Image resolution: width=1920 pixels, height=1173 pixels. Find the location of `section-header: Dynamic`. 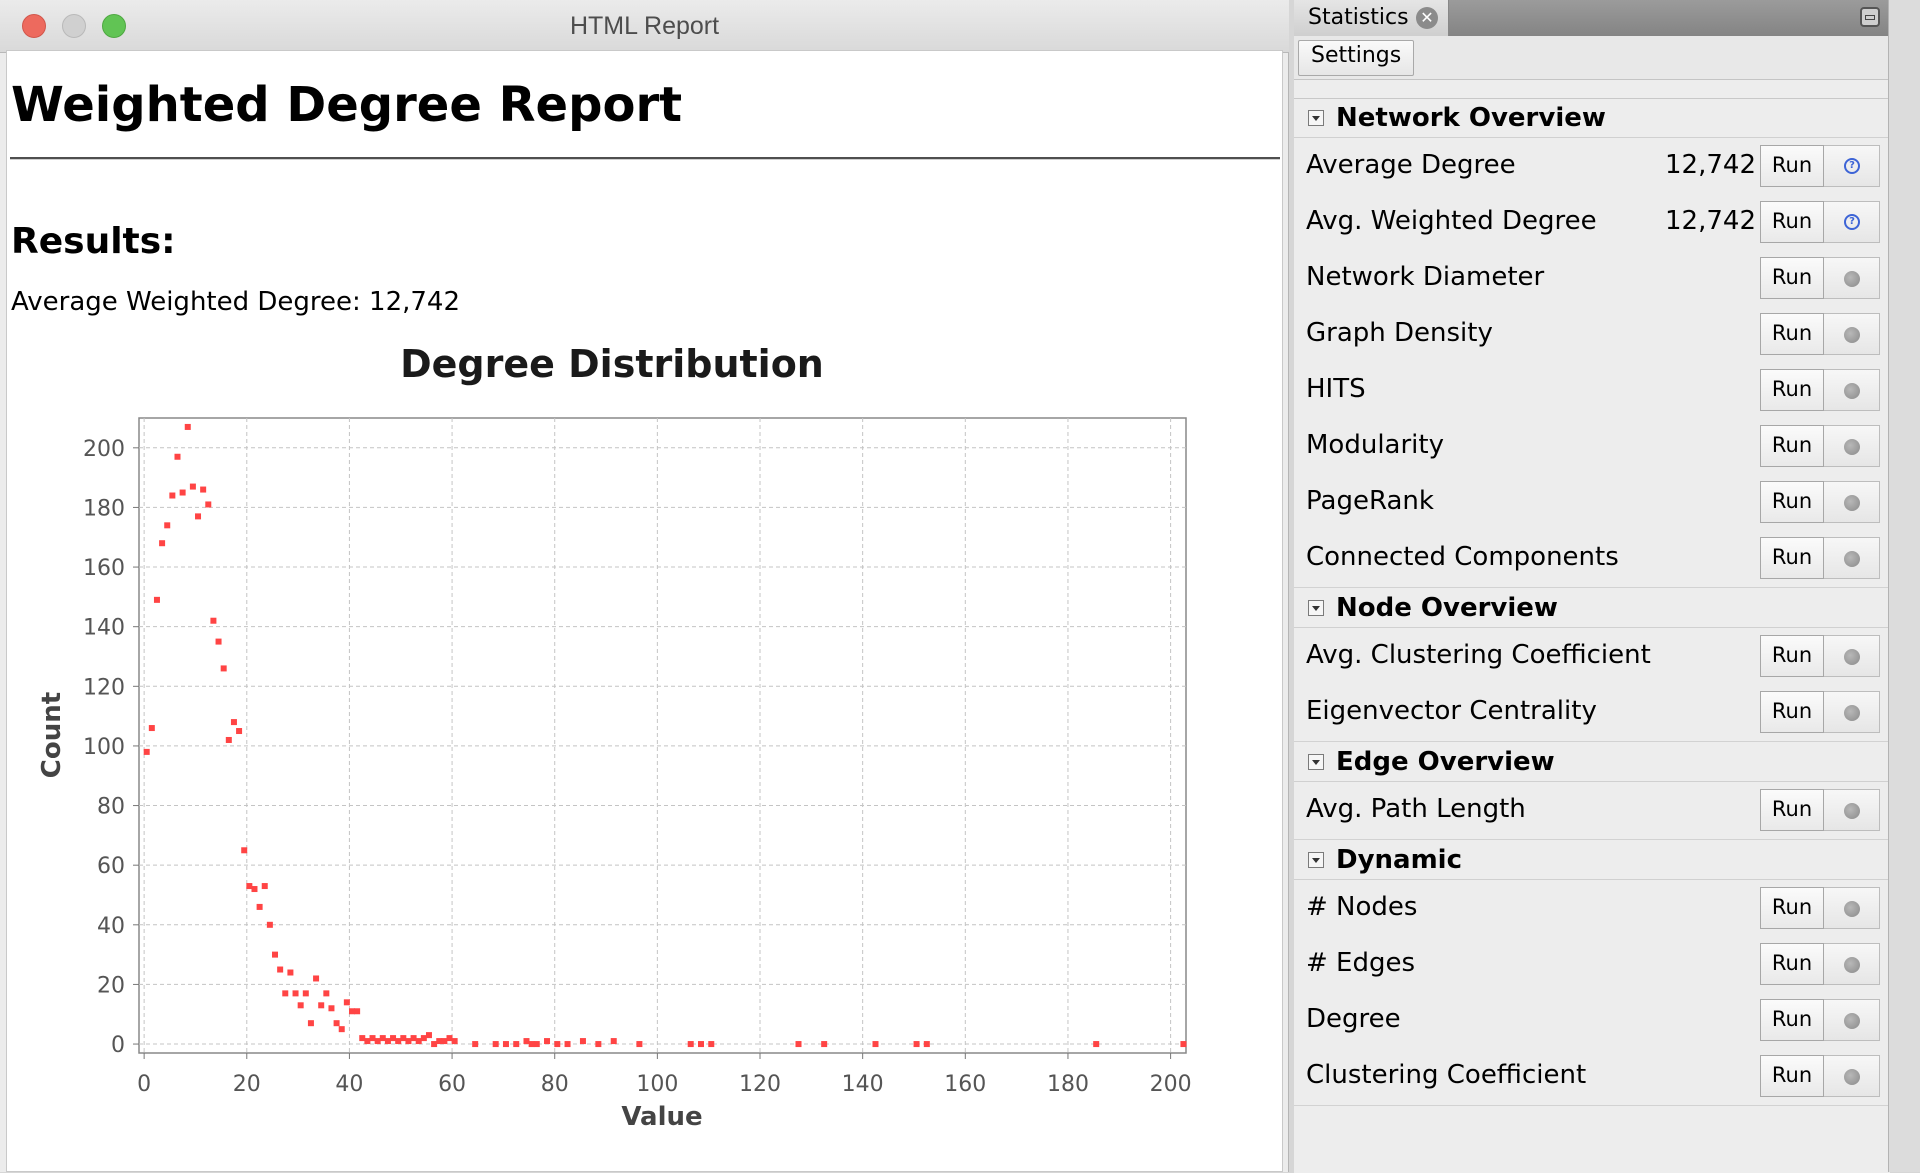

section-header: Dynamic is located at coordinates (1592, 860).